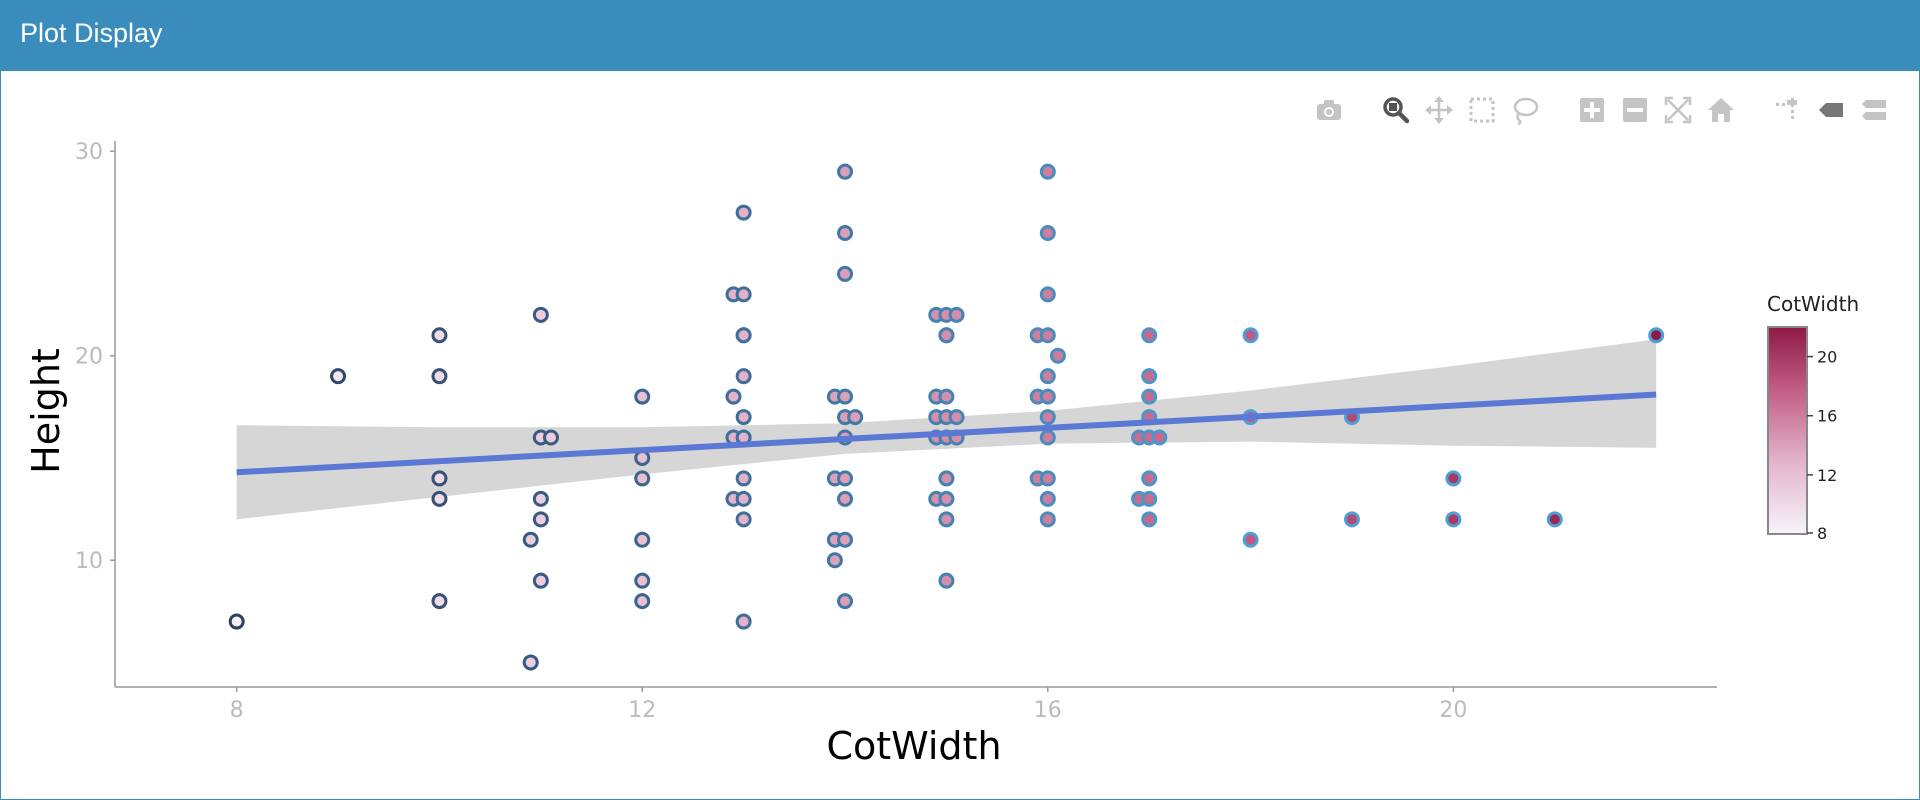  I want to click on colorbar-tick-label: 12, so click(1827, 475).